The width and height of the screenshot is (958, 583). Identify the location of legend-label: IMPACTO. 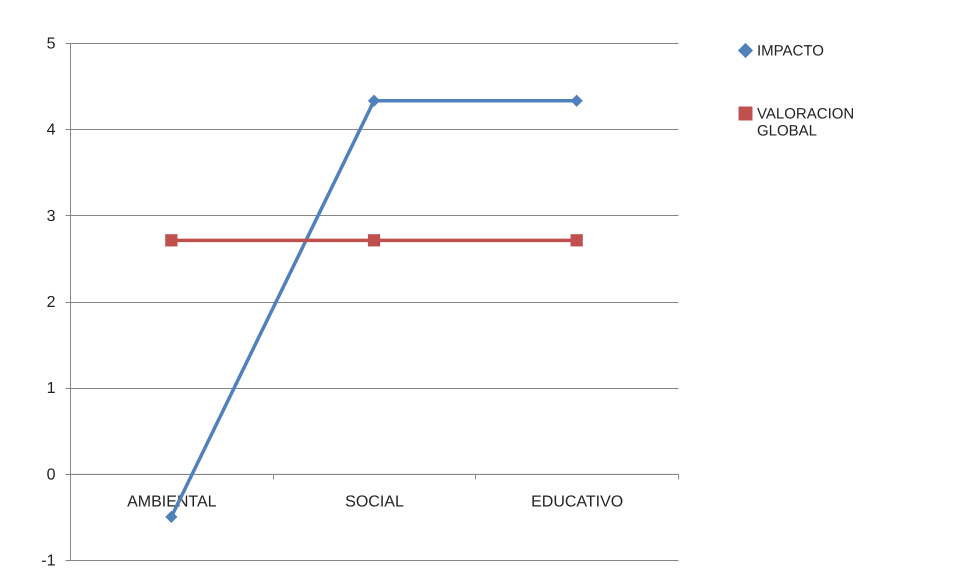
(790, 51).